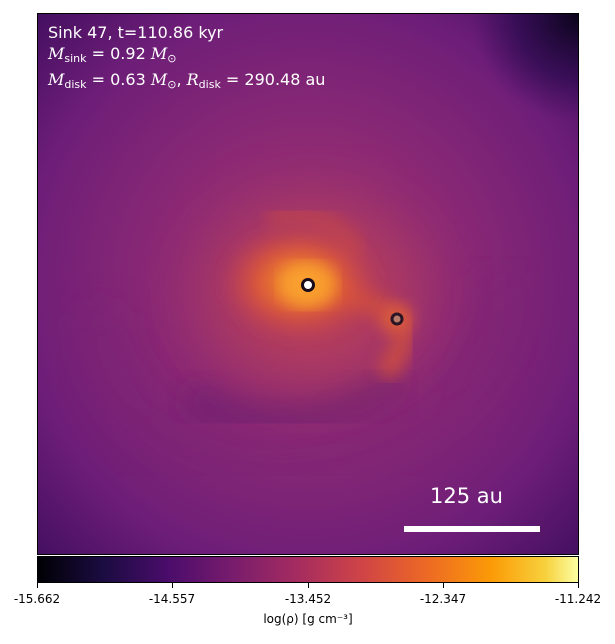 The height and width of the screenshot is (644, 615). What do you see at coordinates (172, 599) in the screenshot?
I see `colorbar-tick-label: -14.557` at bounding box center [172, 599].